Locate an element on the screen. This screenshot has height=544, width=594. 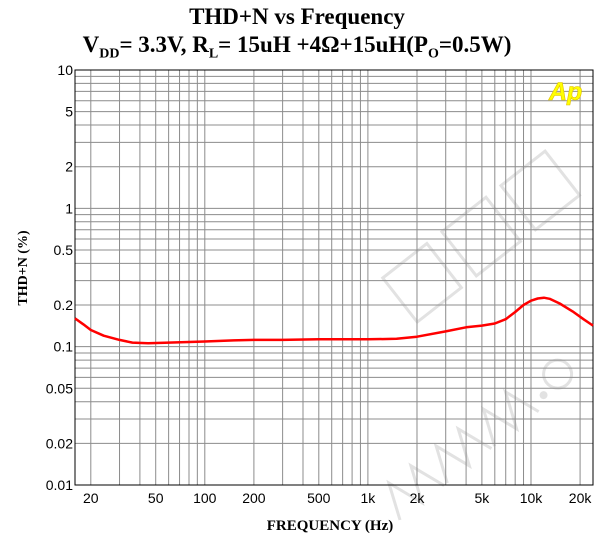
series-line is located at coordinates (334, 320).